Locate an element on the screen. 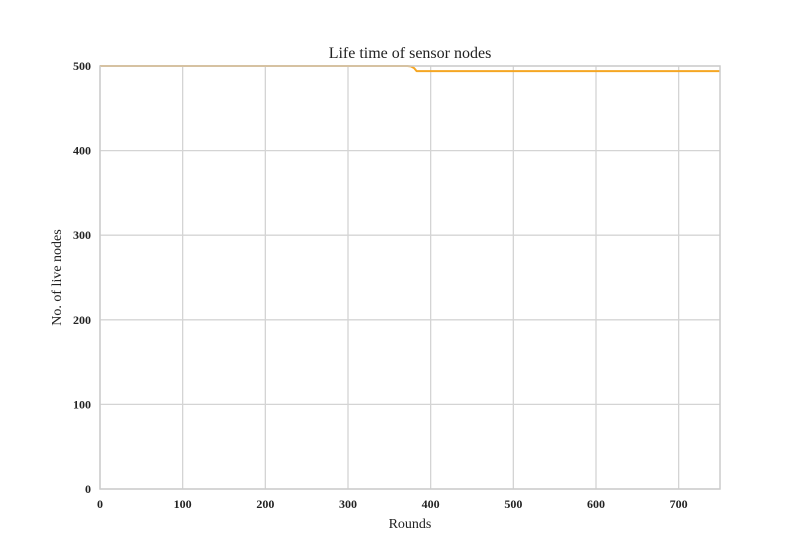 The image size is (800, 549). x-tick-label: 300 is located at coordinates (348, 504).